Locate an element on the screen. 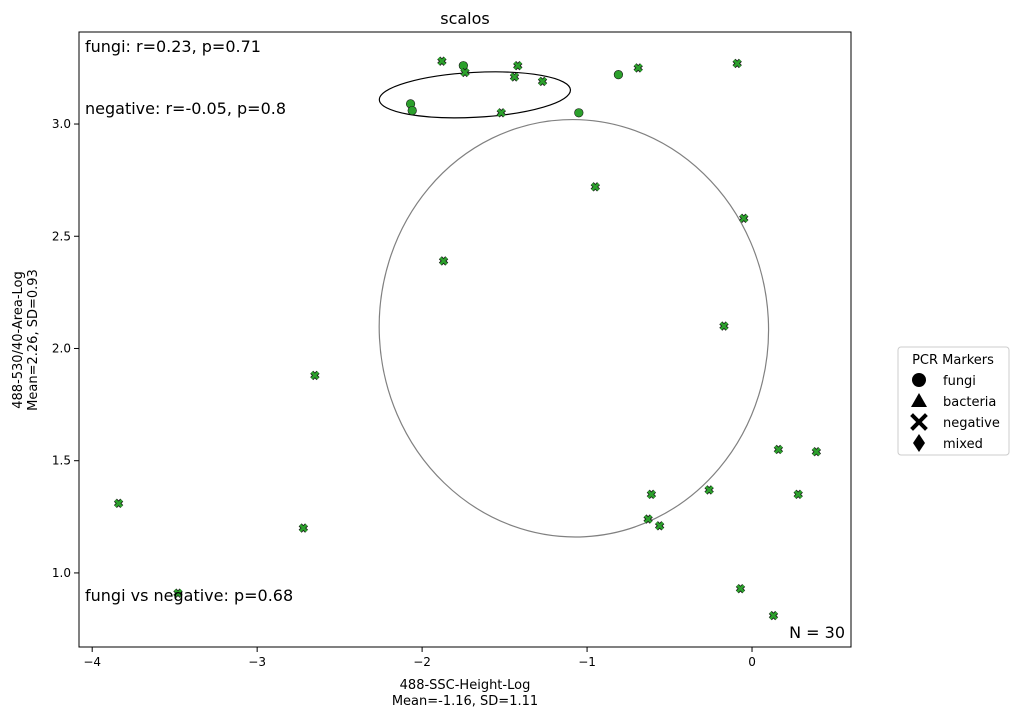  legend-triangle-marker is located at coordinates (919, 400).